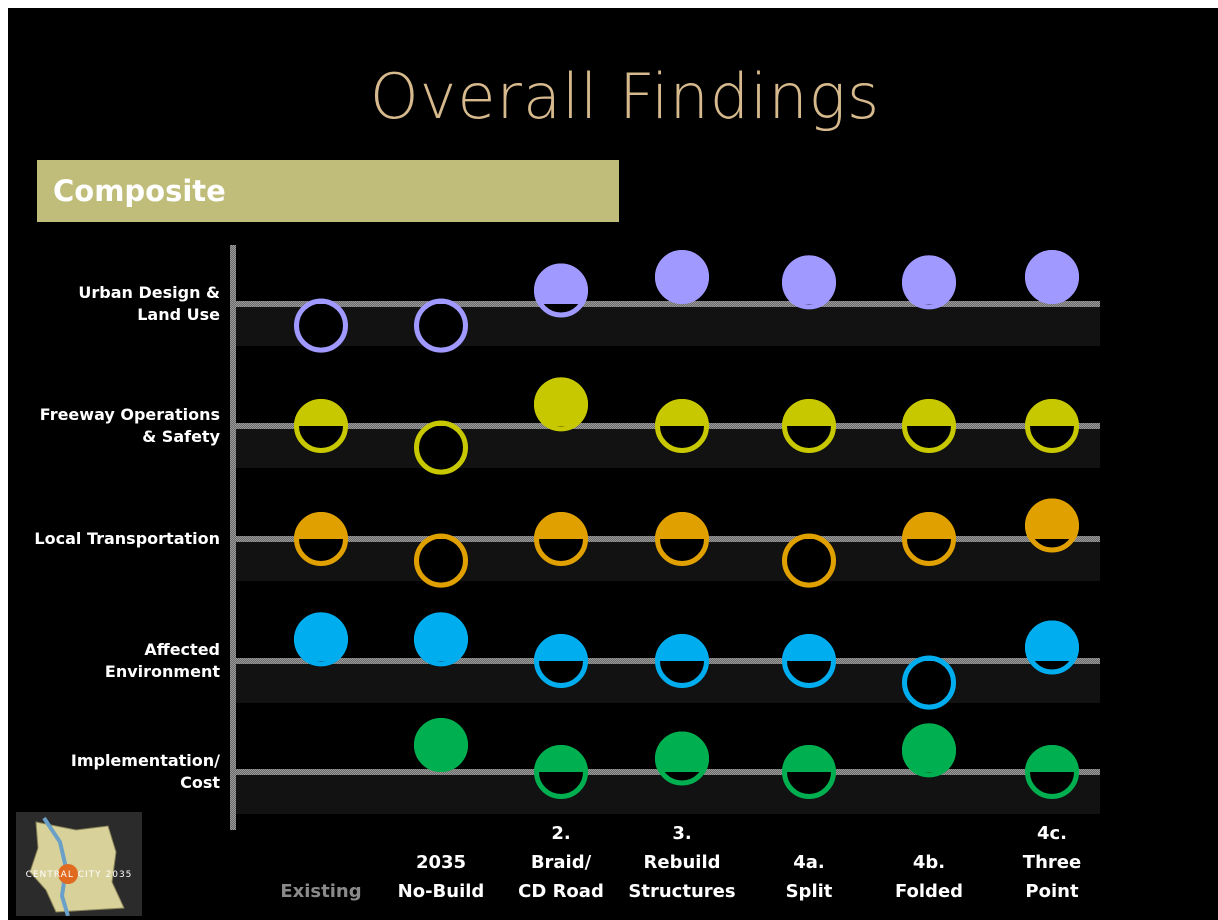 Image resolution: width=1218 pixels, height=920 pixels. Describe the element at coordinates (809, 891) in the screenshot. I see `column-label-line: Split` at that location.